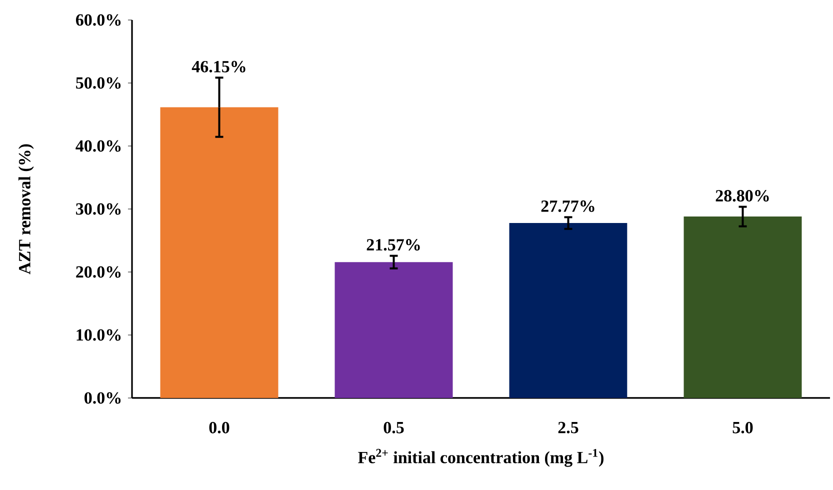  I want to click on y-tick-label: 30.0%, so click(98, 209).